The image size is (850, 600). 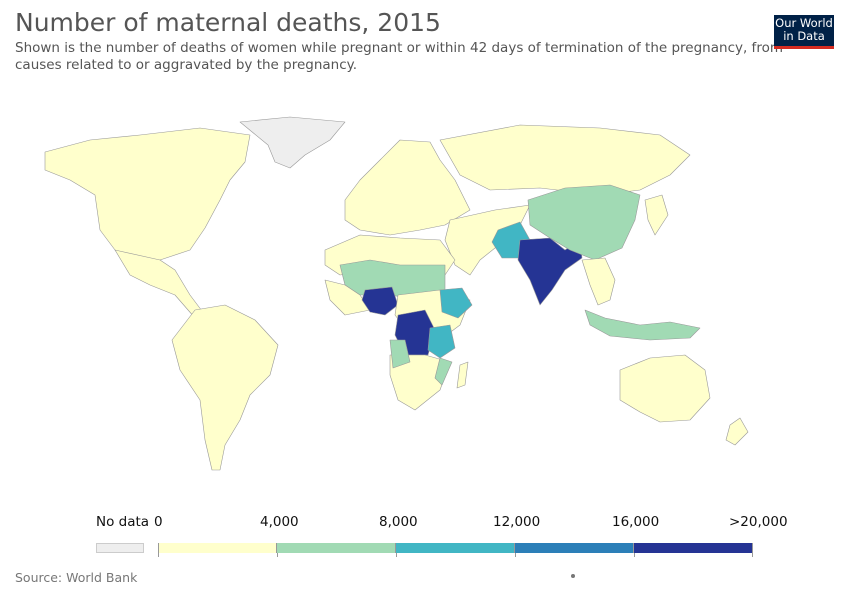 What do you see at coordinates (517, 522) in the screenshot?
I see `legend-tick-label-12000: 12,000` at bounding box center [517, 522].